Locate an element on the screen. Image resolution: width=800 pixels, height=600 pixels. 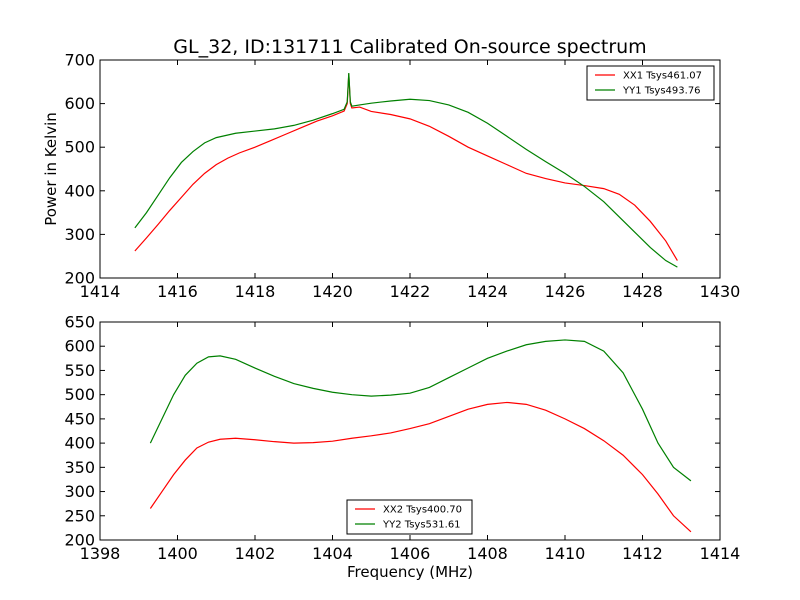
bottom-legend-label-2: YY2 Tsys531.61 is located at coordinates (421, 525).